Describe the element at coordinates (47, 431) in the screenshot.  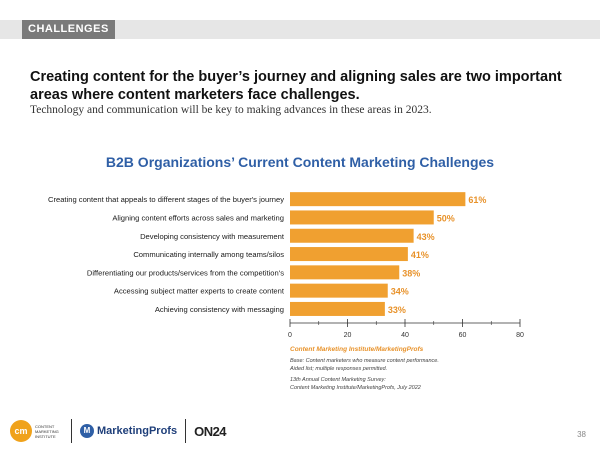
I see `cmi-logo-text: CONTENT MARKETING INSTITUTE` at that location.